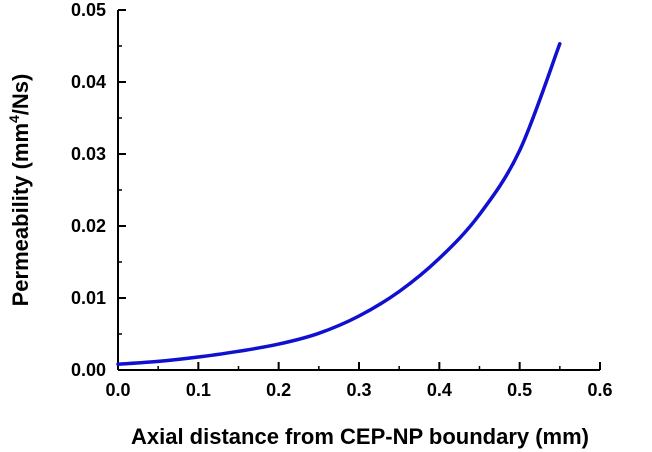  I want to click on x-tick-label: 0.6, so click(599, 390).